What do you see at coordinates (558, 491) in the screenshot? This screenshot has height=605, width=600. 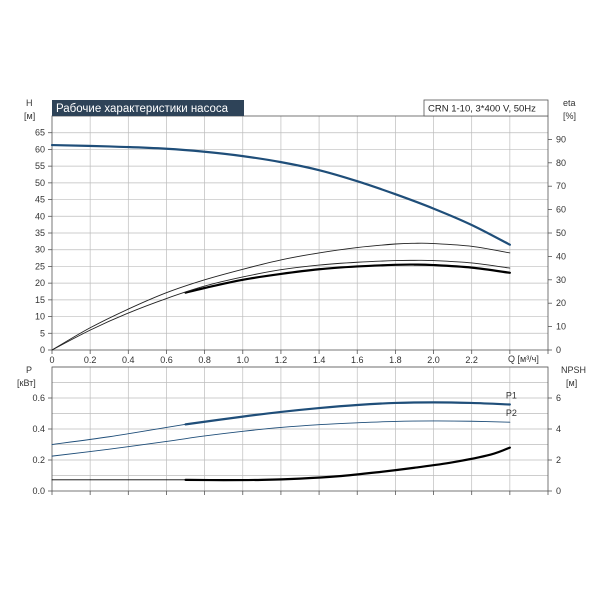 I see `npsh-tick-label: 0` at bounding box center [558, 491].